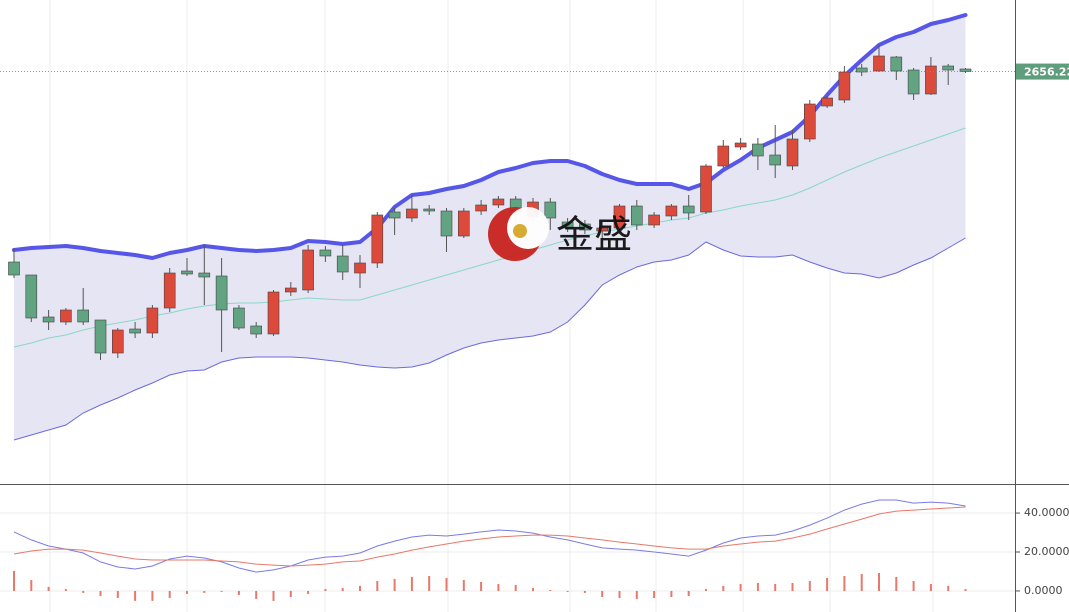  What do you see at coordinates (528, 228) in the screenshot?
I see `logo-cut` at bounding box center [528, 228].